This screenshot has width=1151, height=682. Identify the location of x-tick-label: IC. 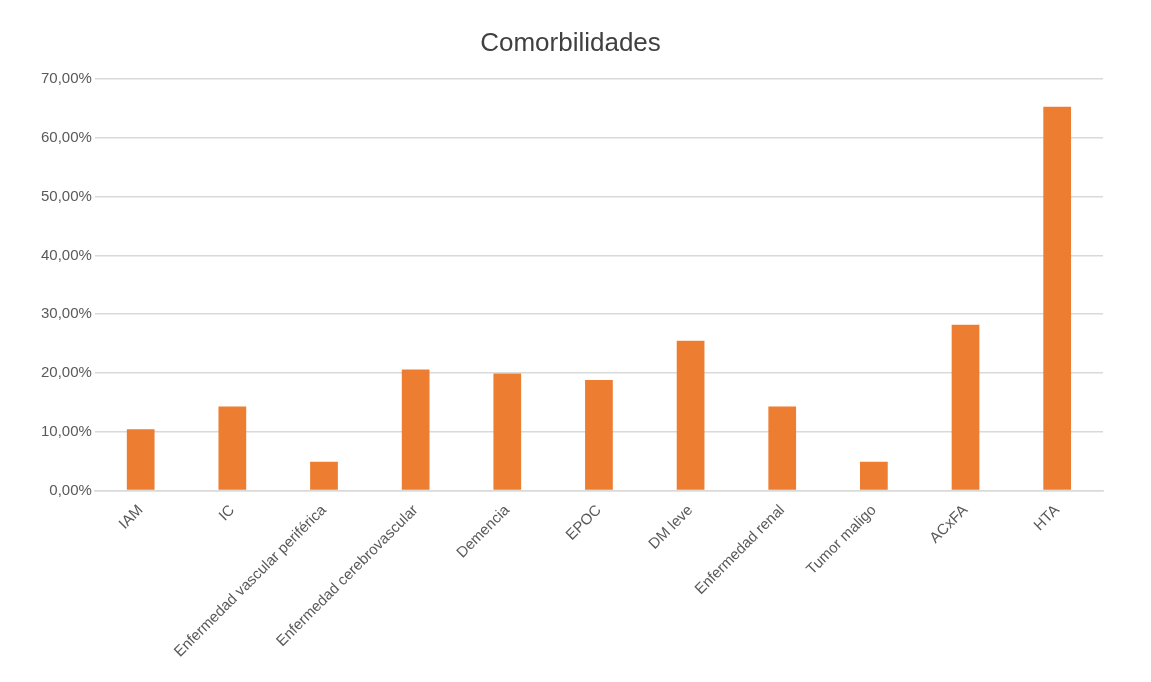
(226, 512).